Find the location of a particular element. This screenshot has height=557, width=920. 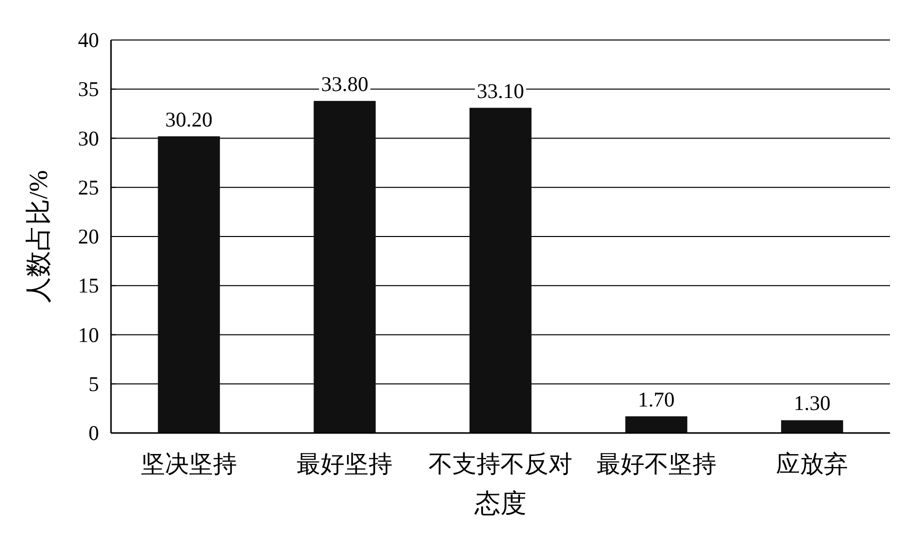

y-axis-title: 人数占比/% is located at coordinates (38, 236).